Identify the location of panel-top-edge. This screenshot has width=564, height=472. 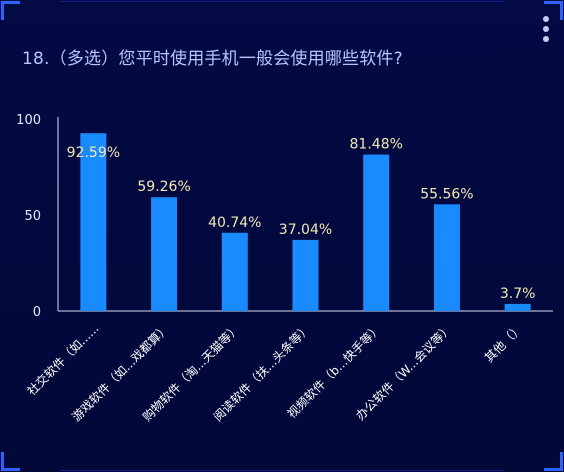
(282, 1).